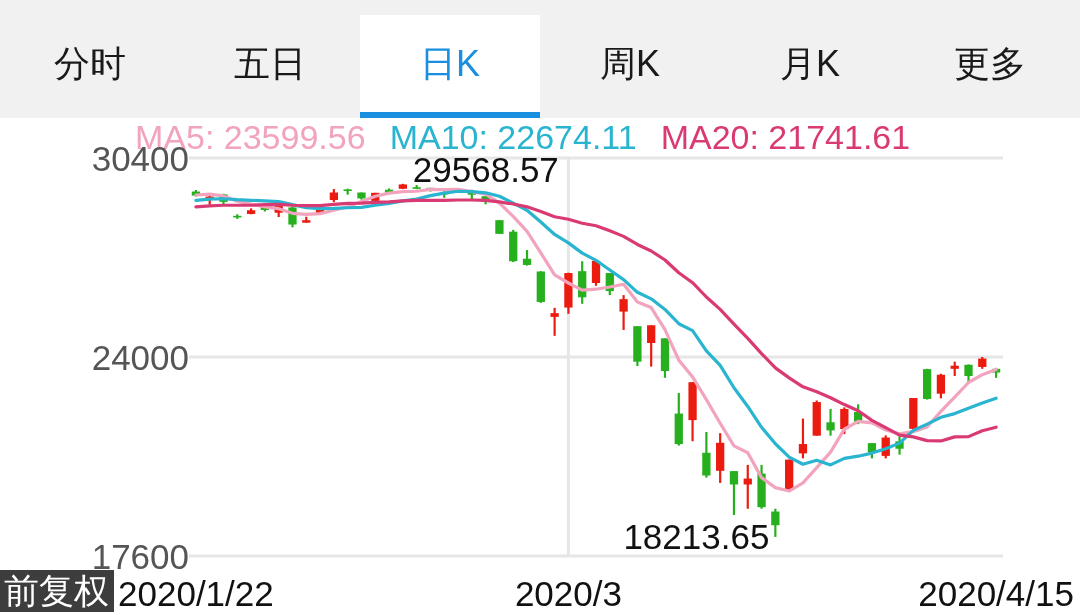  Describe the element at coordinates (57, 591) in the screenshot. I see `note: 前复权` at that location.